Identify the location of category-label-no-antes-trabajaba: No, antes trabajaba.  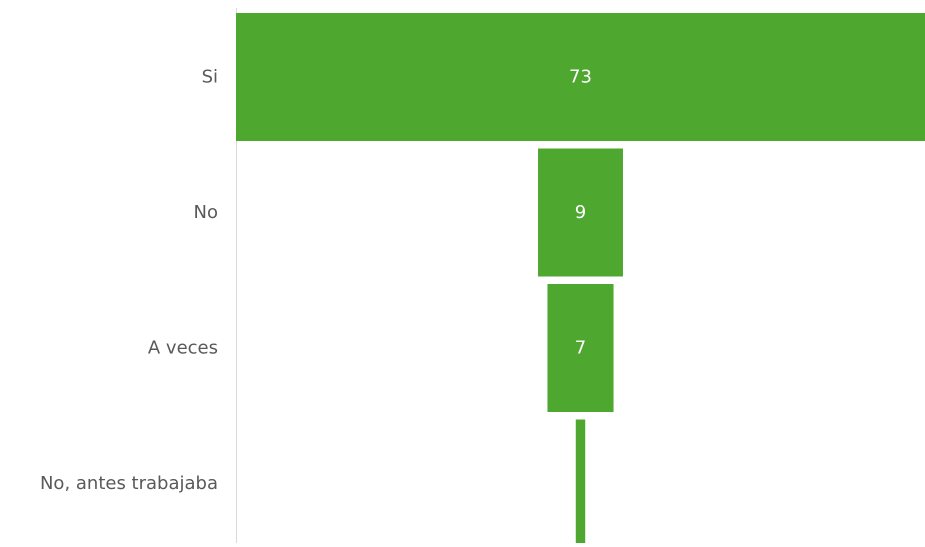
(129, 483).